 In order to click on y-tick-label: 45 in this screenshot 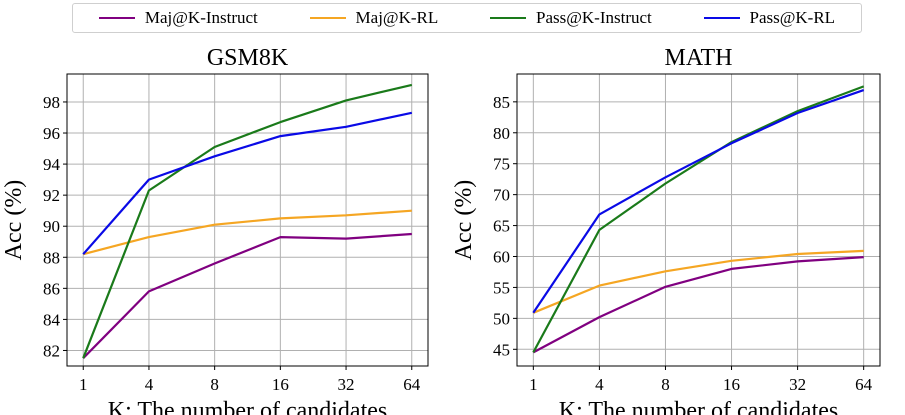, I will do `click(501, 349)`.